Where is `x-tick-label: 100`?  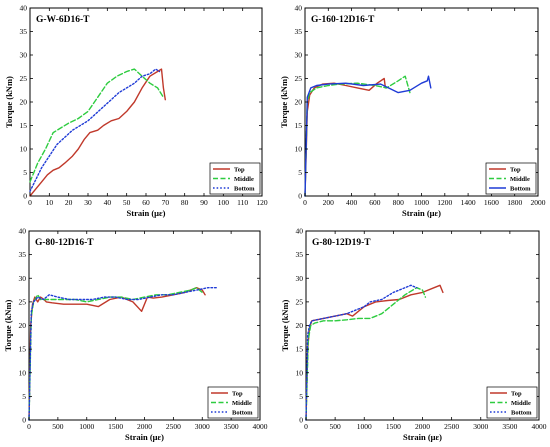
x-tick-label: 100 is located at coordinates (224, 202).